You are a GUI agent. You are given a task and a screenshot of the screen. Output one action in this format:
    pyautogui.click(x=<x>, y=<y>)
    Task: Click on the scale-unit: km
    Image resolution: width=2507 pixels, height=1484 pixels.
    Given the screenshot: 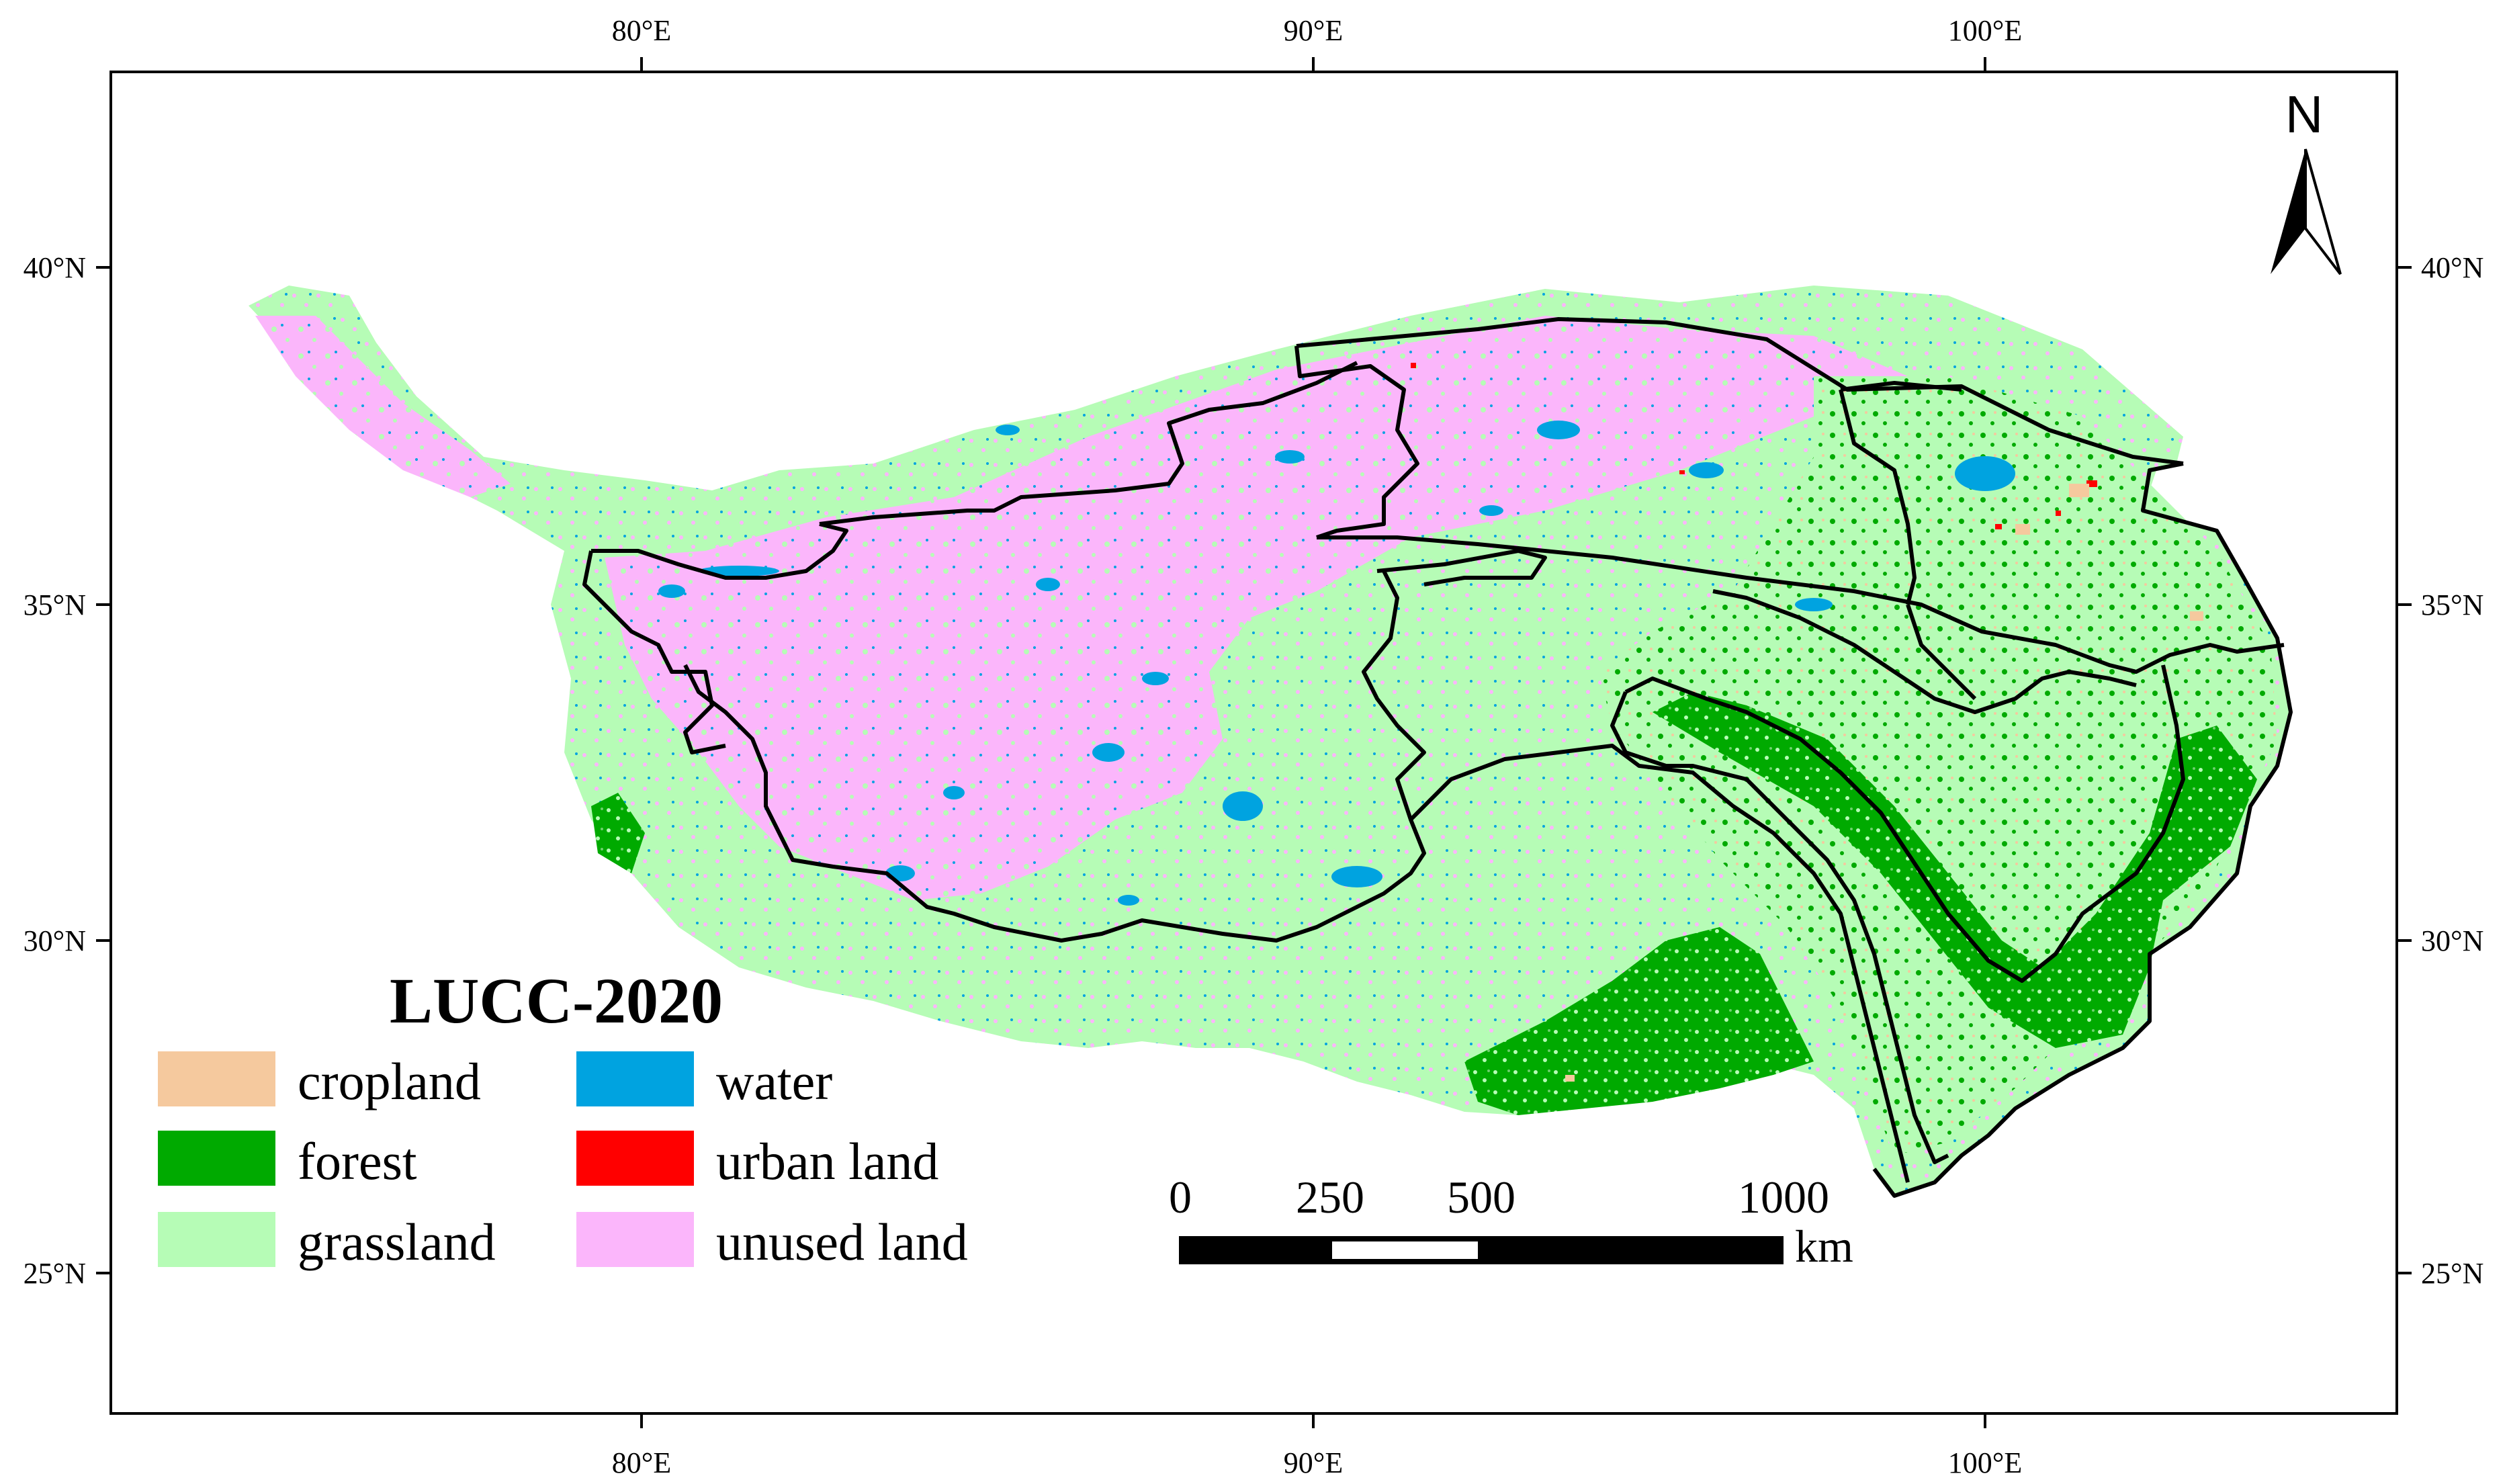 What is the action you would take?
    pyautogui.click(x=1824, y=1246)
    